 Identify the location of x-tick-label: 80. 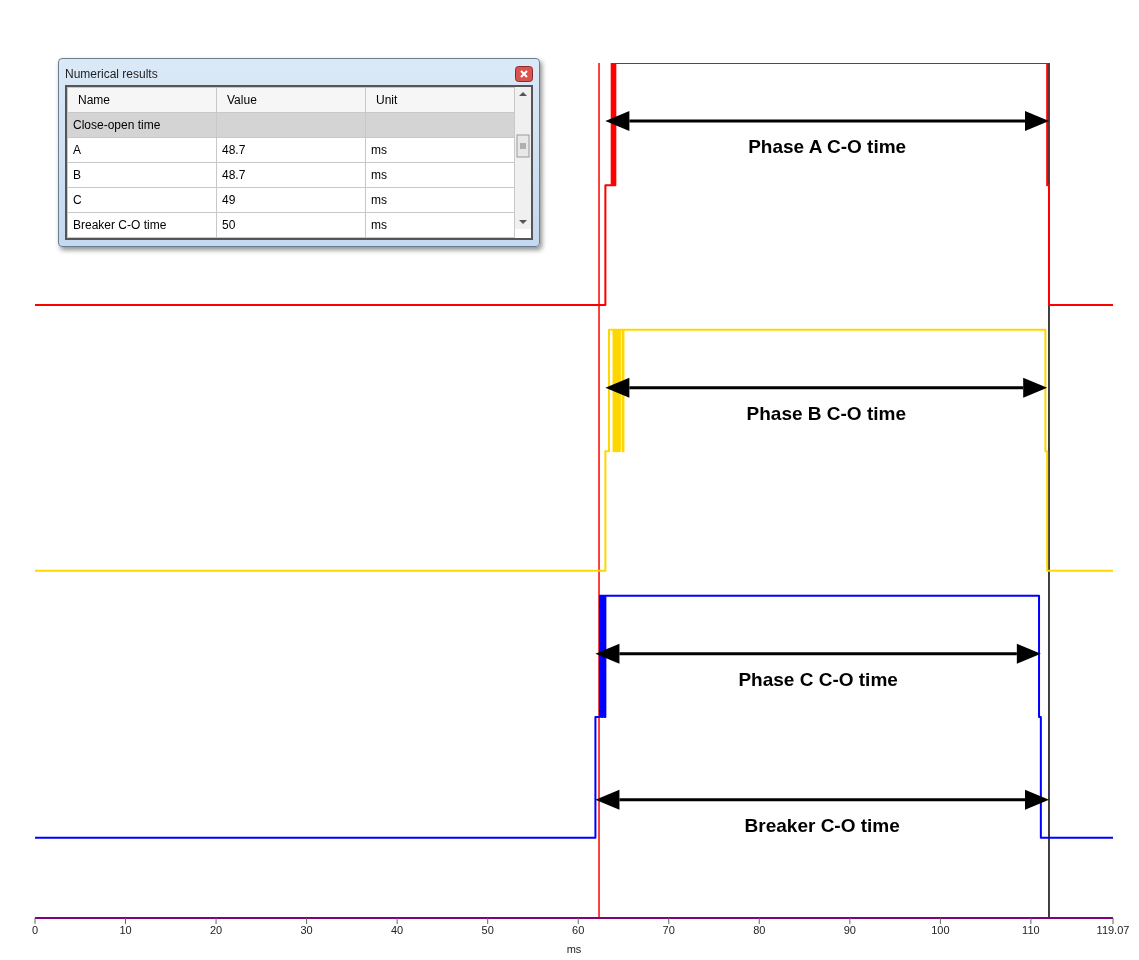
(759, 929).